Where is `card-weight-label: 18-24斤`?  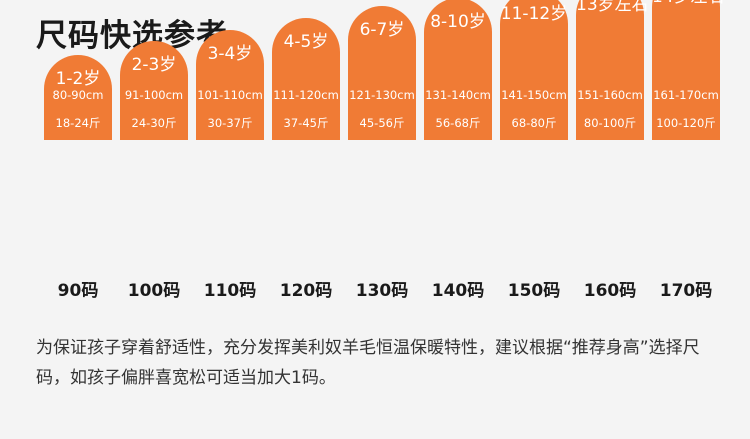
card-weight-label: 18-24斤 is located at coordinates (78, 123).